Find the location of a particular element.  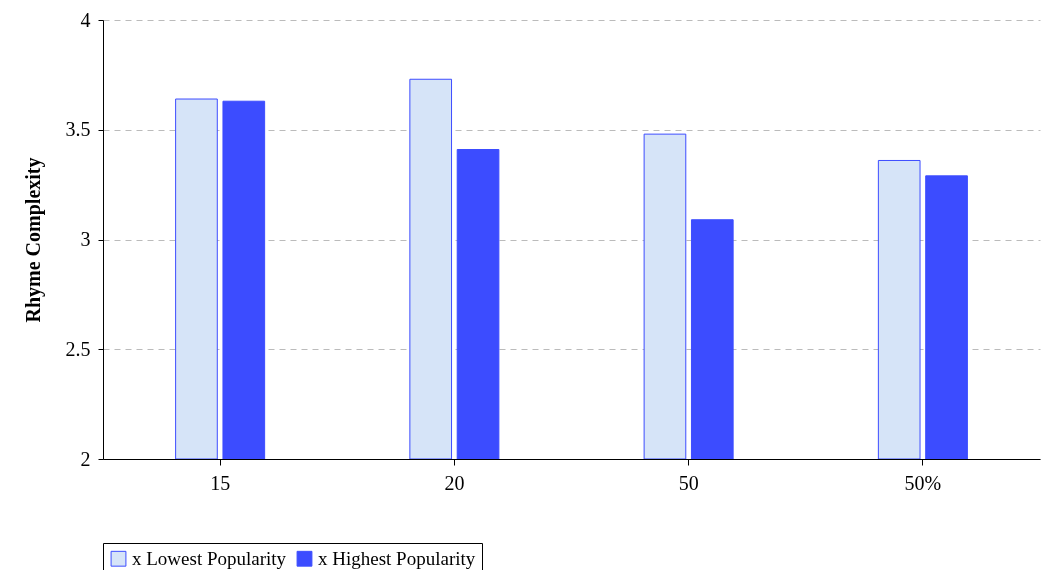

y-tick-label: 2.5 is located at coordinates (78, 348).